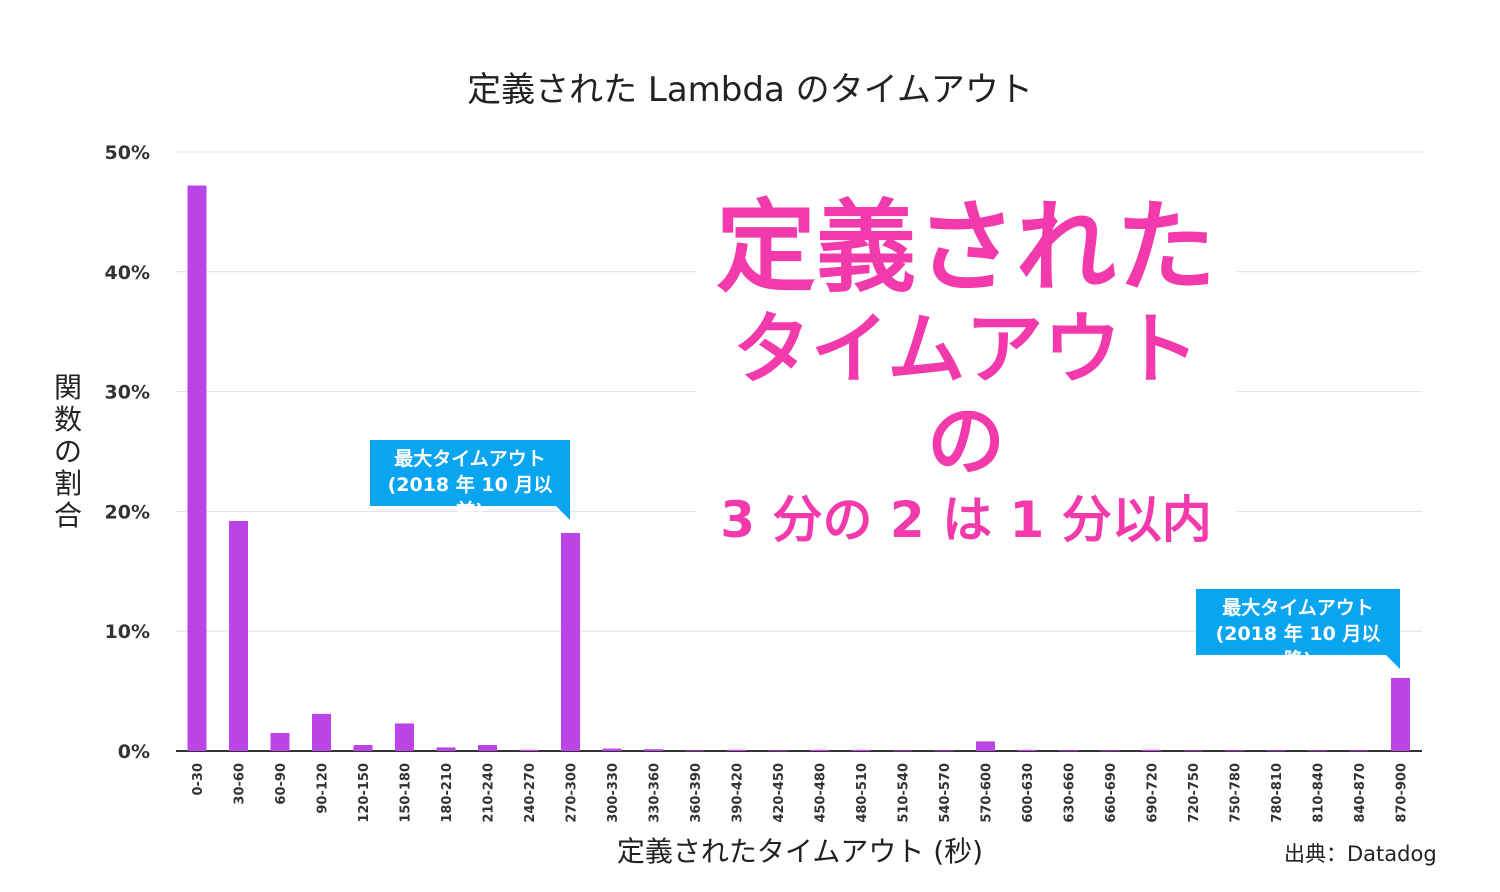  What do you see at coordinates (862, 793) in the screenshot?
I see `x-tick-label: 480-510` at bounding box center [862, 793].